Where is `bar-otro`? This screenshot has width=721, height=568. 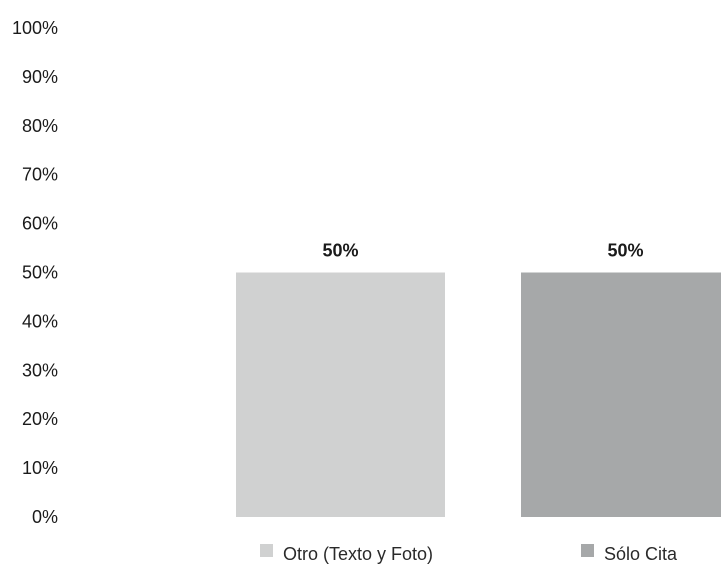
bar-otro is located at coordinates (340, 394).